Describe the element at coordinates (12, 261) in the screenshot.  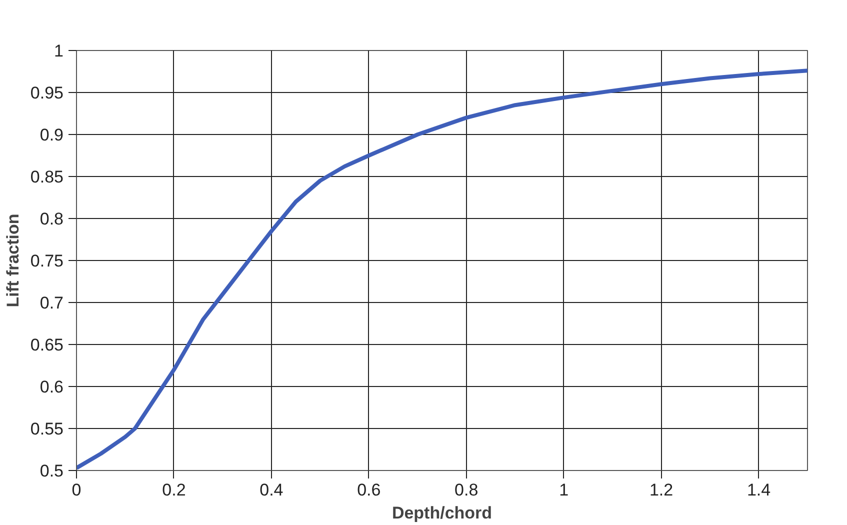
I see `y-axis-title: Lift fraction` at that location.